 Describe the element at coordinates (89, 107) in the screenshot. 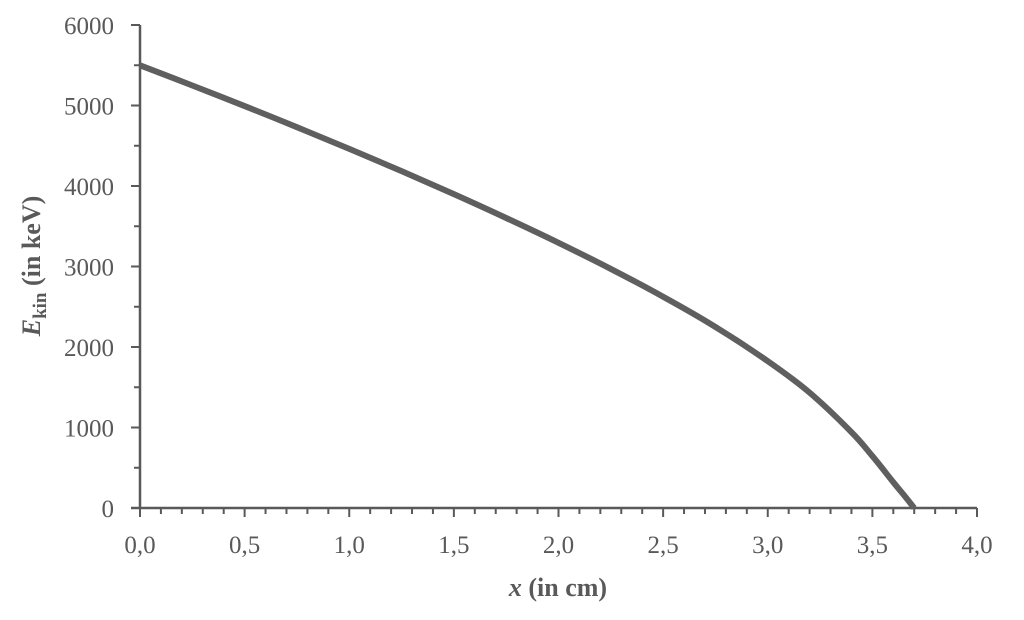

I see `y-tick-label: 5000` at that location.